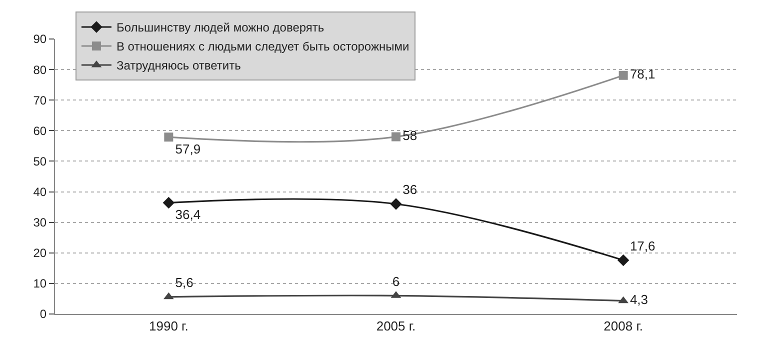 The width and height of the screenshot is (767, 364). Describe the element at coordinates (188, 214) in the screenshot. I see `data-label: 36,4` at that location.